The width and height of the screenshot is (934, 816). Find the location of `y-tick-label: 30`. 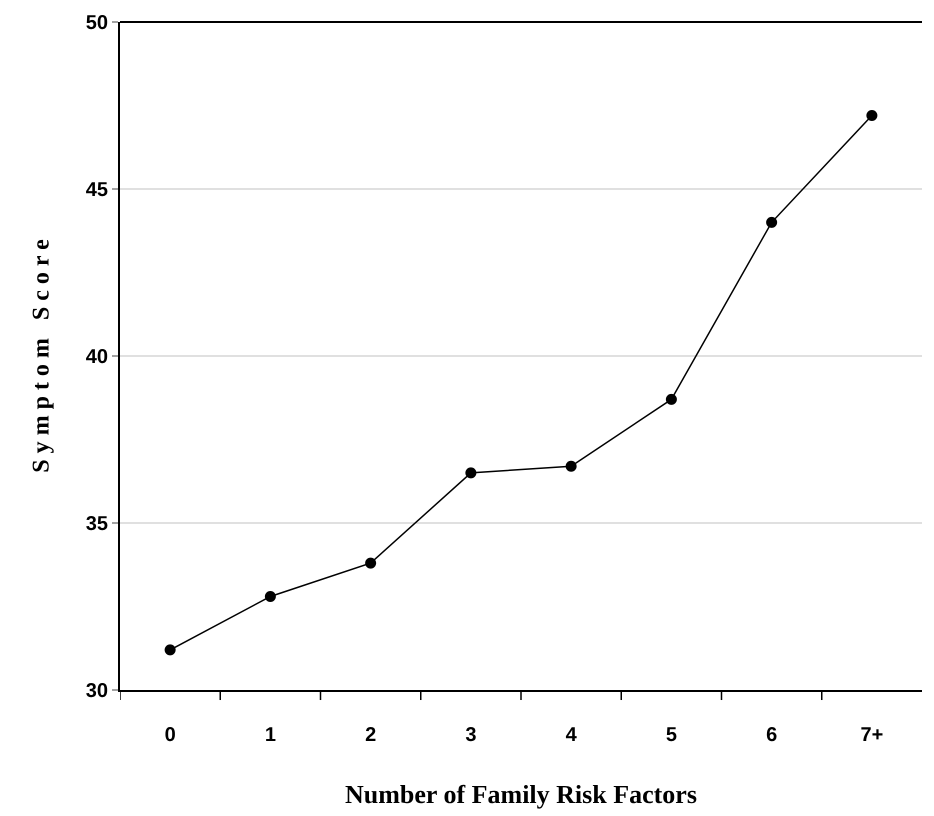

y-tick-label: 30 is located at coordinates (97, 691).